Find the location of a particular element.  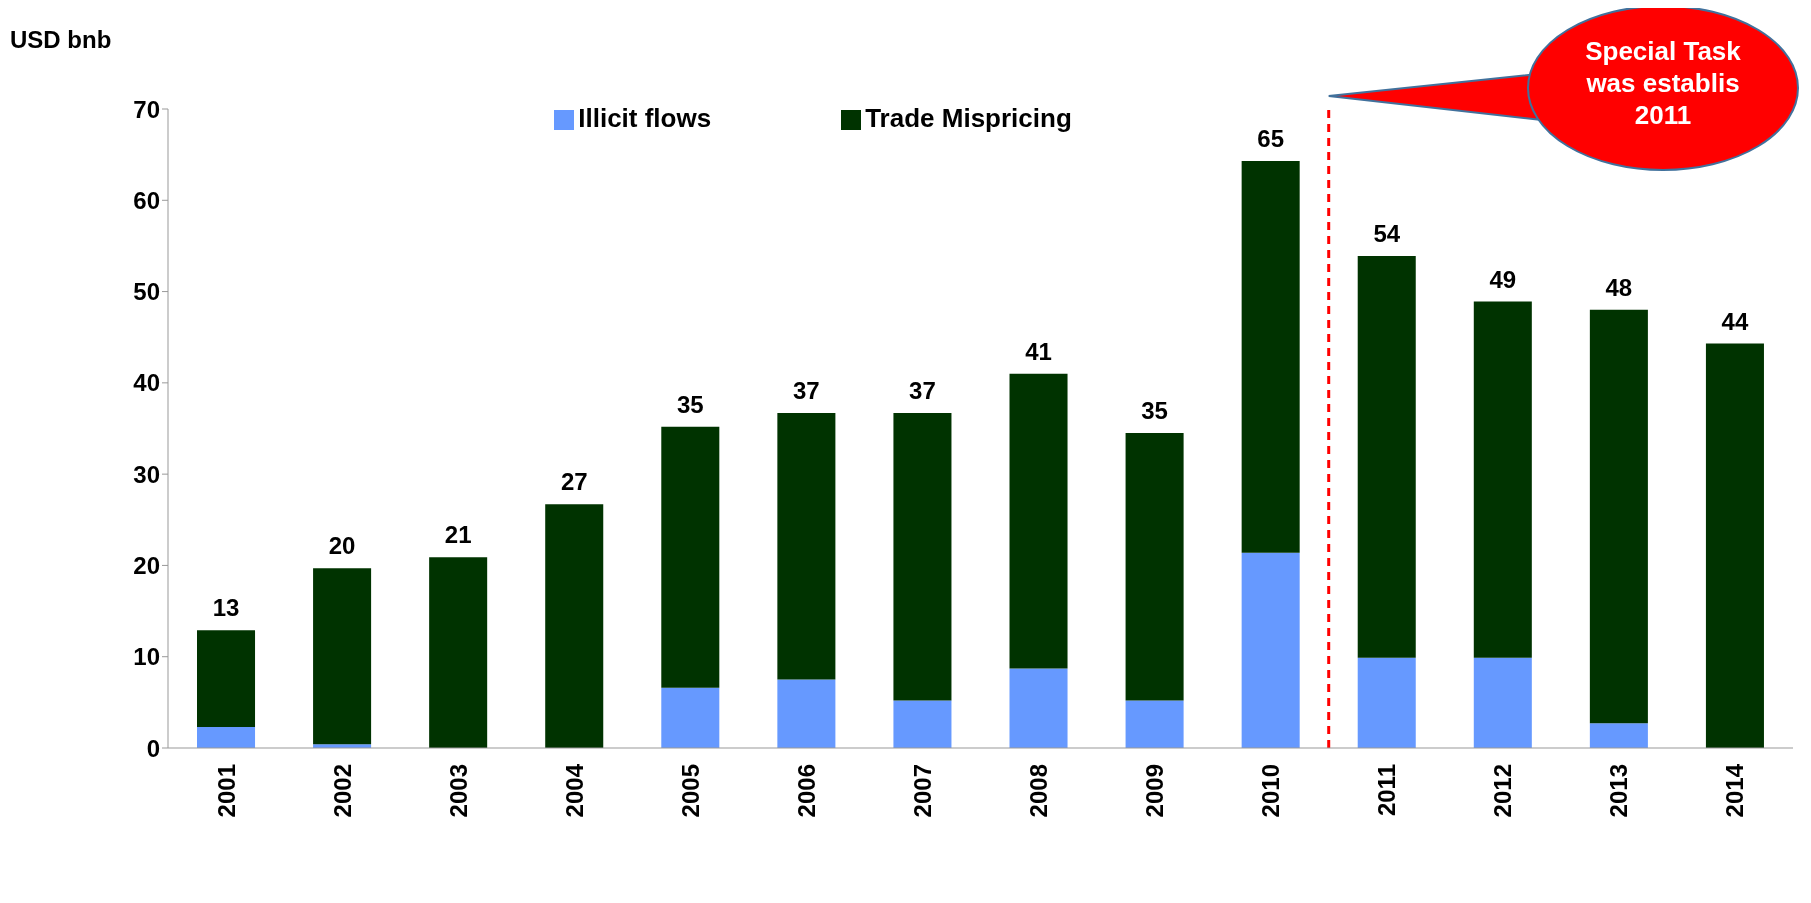

y-tick-label: 70 is located at coordinates (146, 109).